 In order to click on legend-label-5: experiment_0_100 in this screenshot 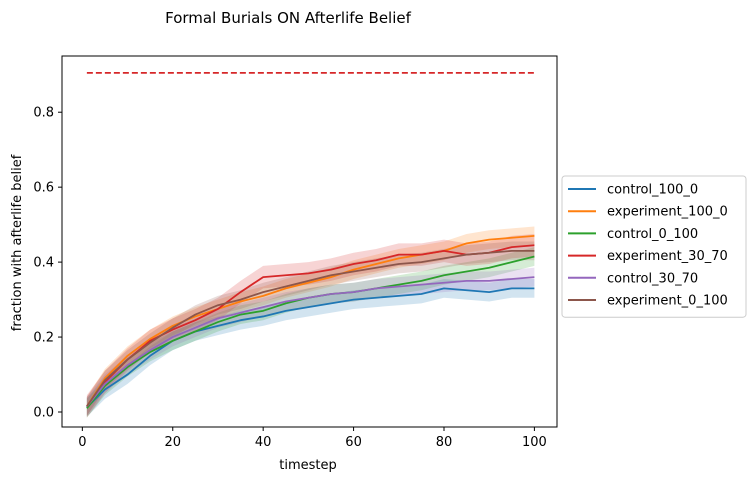, I will do `click(667, 301)`.